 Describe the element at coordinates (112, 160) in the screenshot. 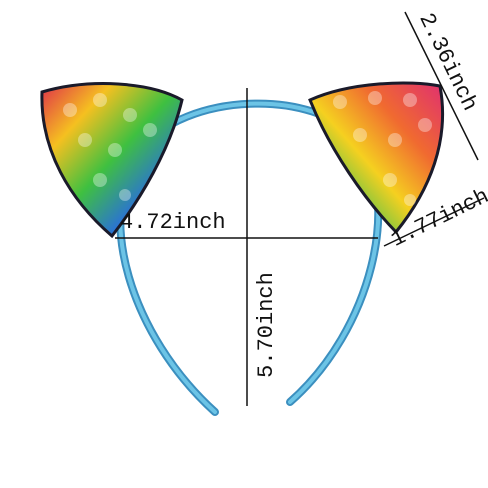

I see `left-ear` at that location.